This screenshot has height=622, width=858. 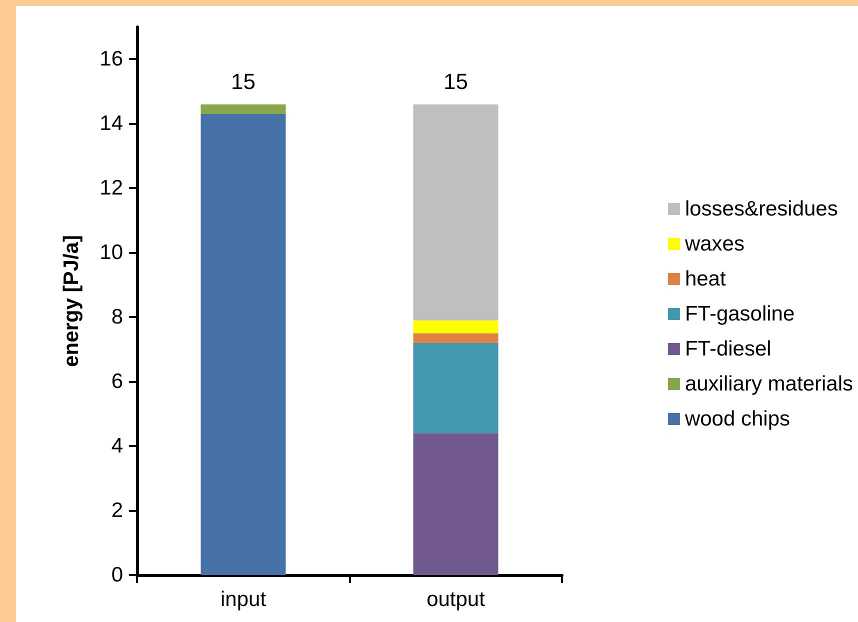 I want to click on x-tick-label: input, so click(x=243, y=599).